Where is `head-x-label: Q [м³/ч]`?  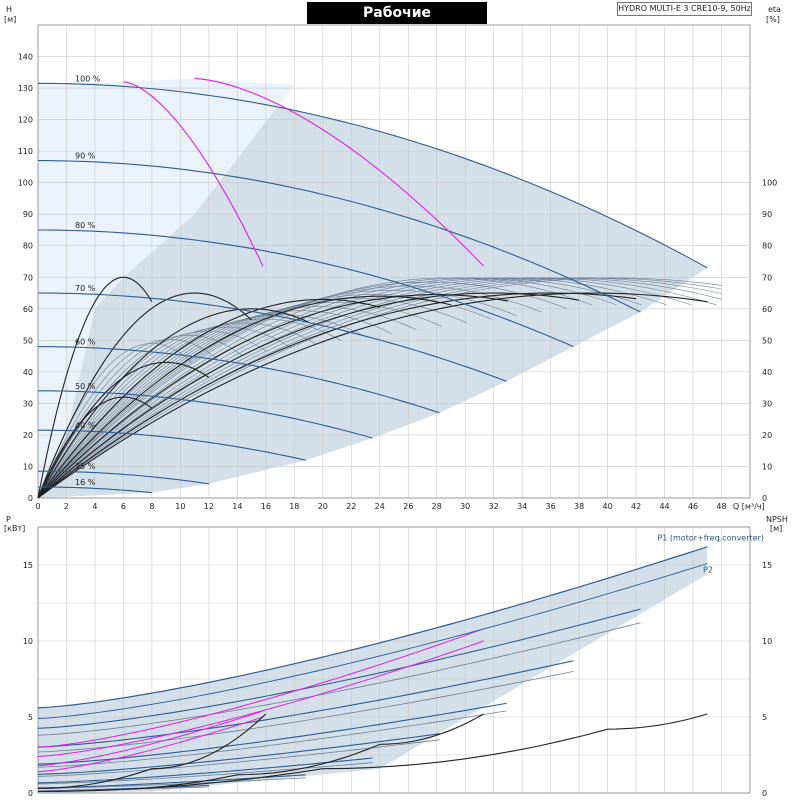 head-x-label: Q [м³/ч] is located at coordinates (749, 506).